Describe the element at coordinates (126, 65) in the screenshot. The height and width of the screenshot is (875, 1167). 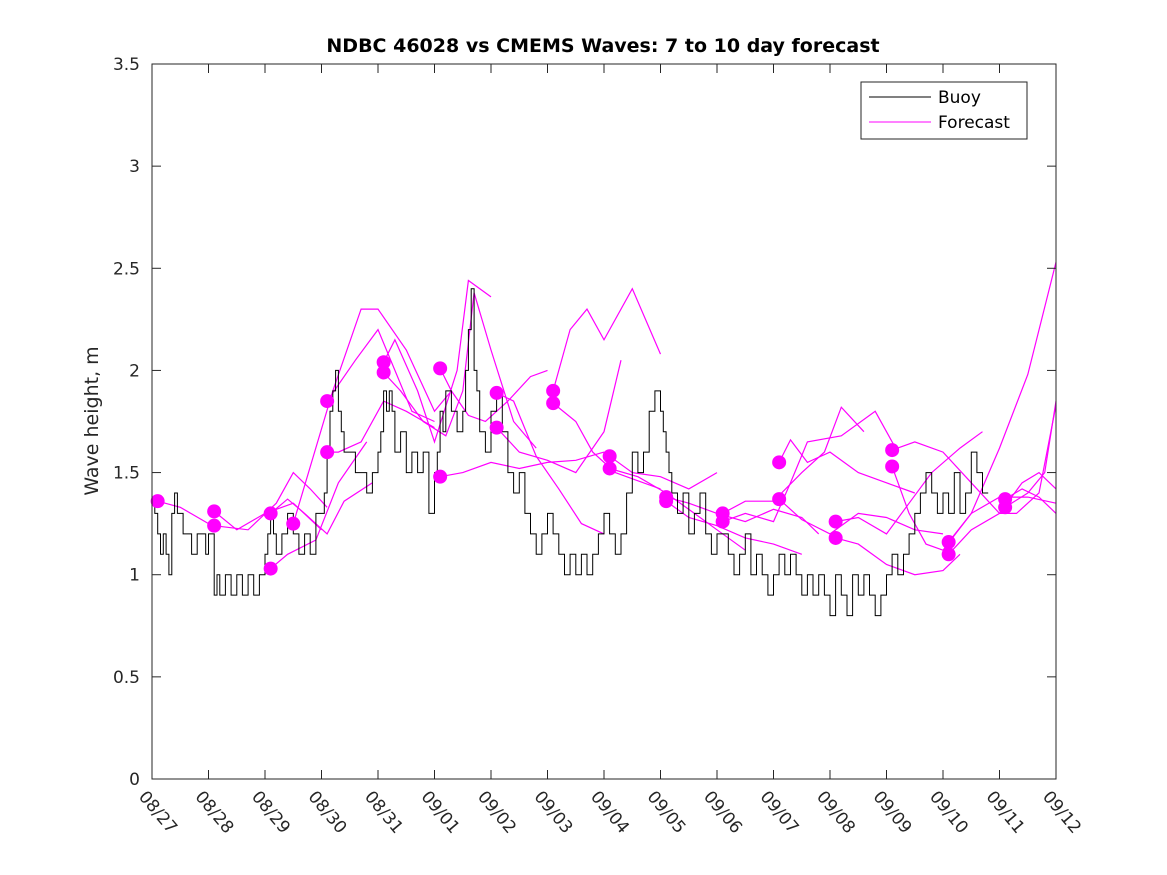
I see `y-tick-label: 3.5` at that location.